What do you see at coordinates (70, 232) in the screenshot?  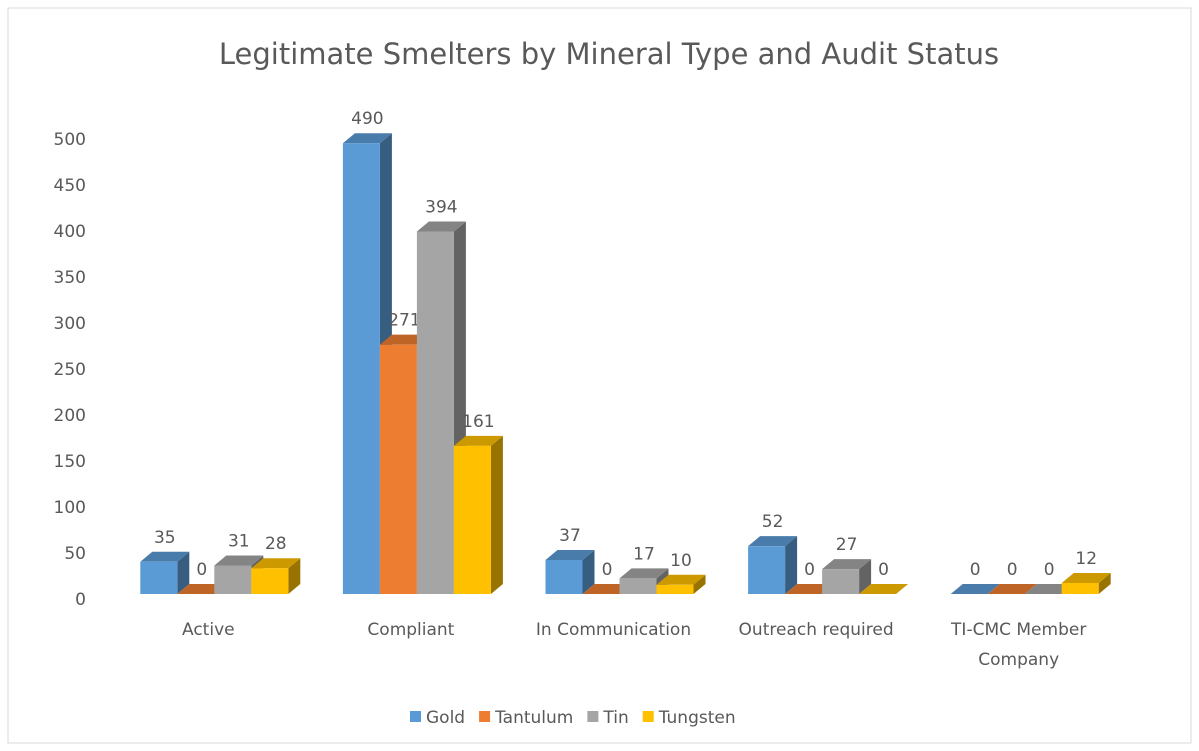 I see `y-tick-label: 400` at bounding box center [70, 232].